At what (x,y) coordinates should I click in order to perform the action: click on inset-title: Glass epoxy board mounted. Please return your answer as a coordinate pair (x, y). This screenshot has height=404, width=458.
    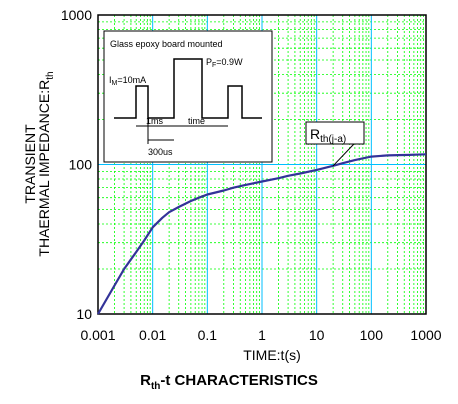
    Looking at the image, I should click on (166, 44).